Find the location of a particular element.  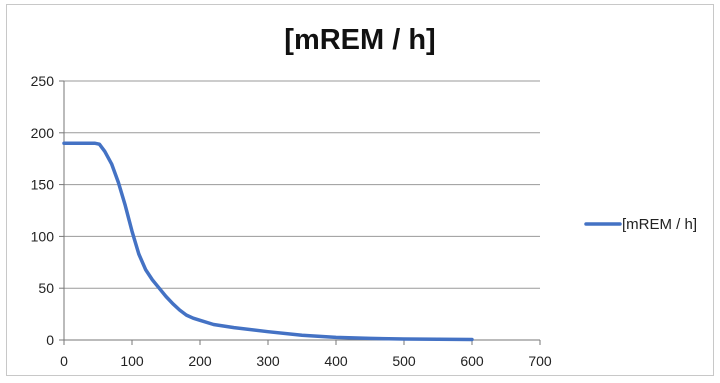

x-tick-label: 700 is located at coordinates (540, 361).